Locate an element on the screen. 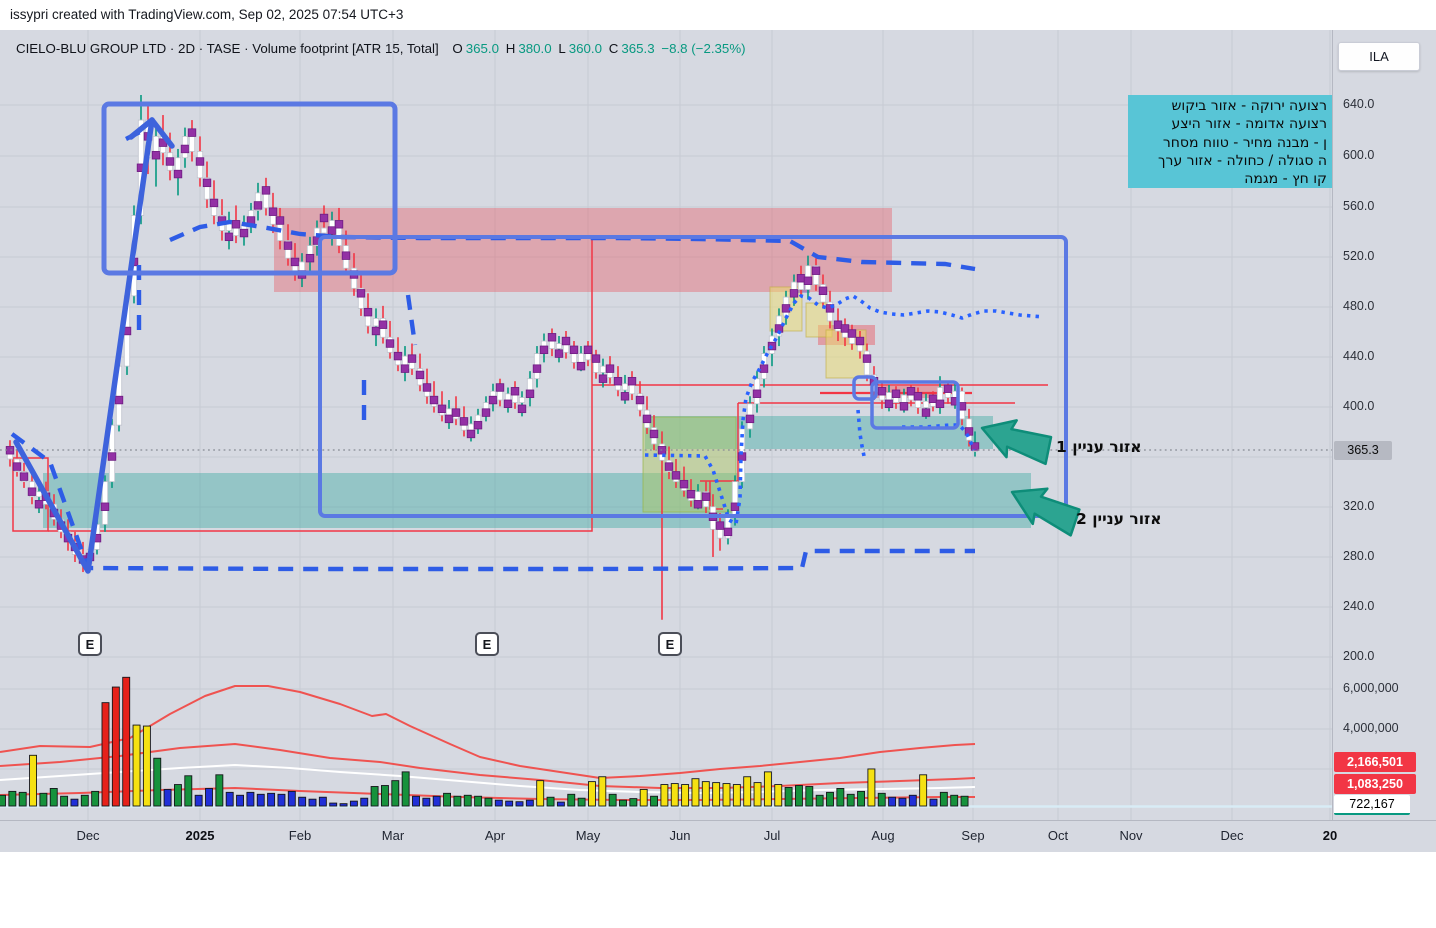  time-axis-label: Oct is located at coordinates (1058, 835).